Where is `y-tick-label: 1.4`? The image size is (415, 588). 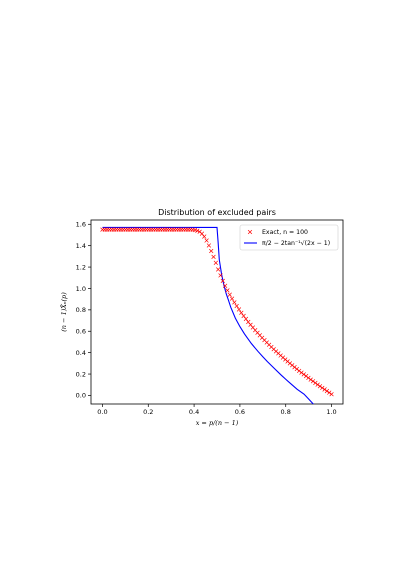
y-tick-label: 1.4 is located at coordinates (81, 246).